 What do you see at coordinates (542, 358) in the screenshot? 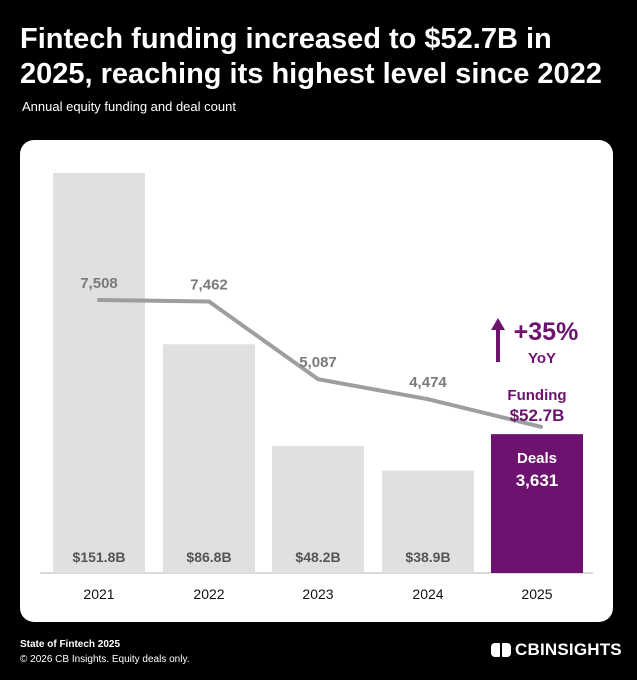
I see `yoy-label: YoY` at bounding box center [542, 358].